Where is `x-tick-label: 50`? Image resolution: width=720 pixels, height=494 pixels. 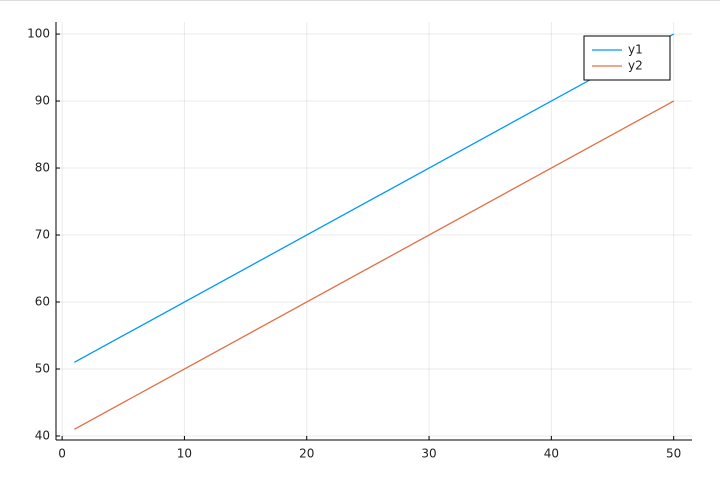 x-tick-label: 50 is located at coordinates (673, 454).